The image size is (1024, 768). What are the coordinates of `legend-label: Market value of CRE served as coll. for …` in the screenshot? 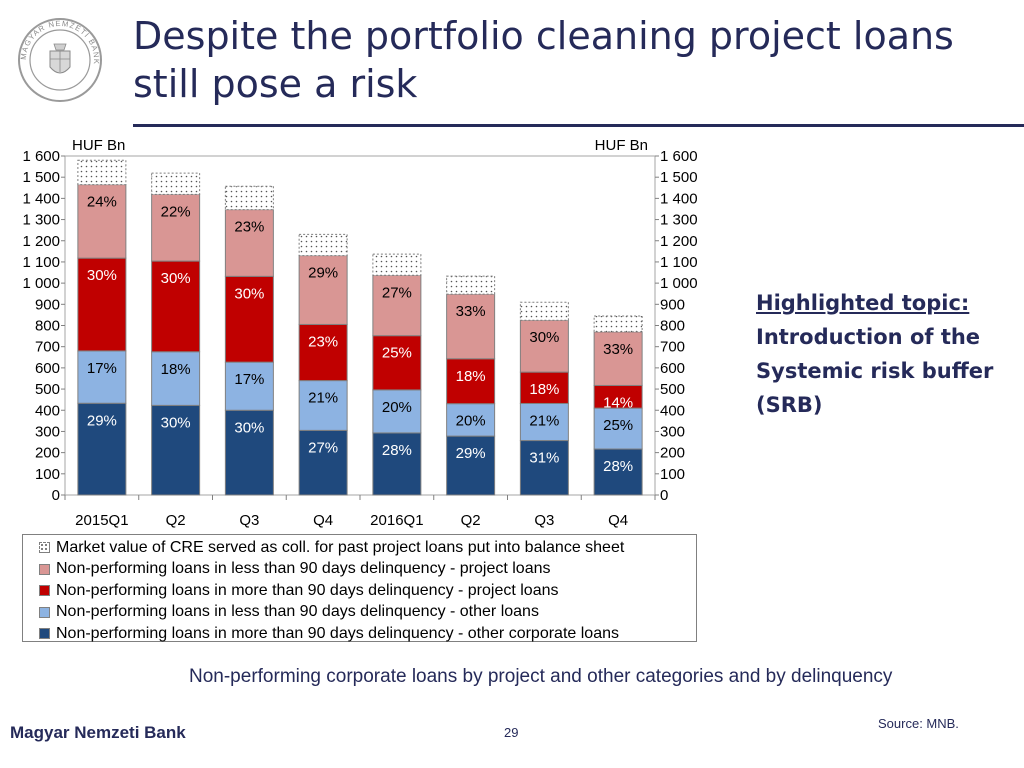 It's located at (340, 547).